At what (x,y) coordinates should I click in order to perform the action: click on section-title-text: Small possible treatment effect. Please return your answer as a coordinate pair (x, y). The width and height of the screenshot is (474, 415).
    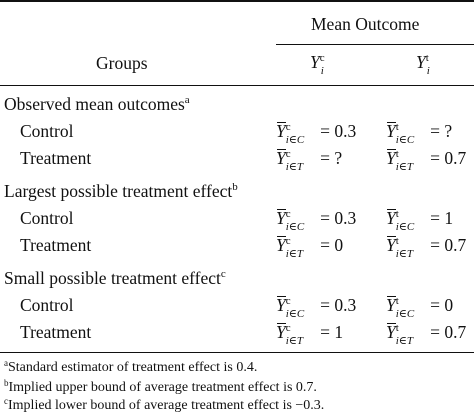
    Looking at the image, I should click on (112, 278).